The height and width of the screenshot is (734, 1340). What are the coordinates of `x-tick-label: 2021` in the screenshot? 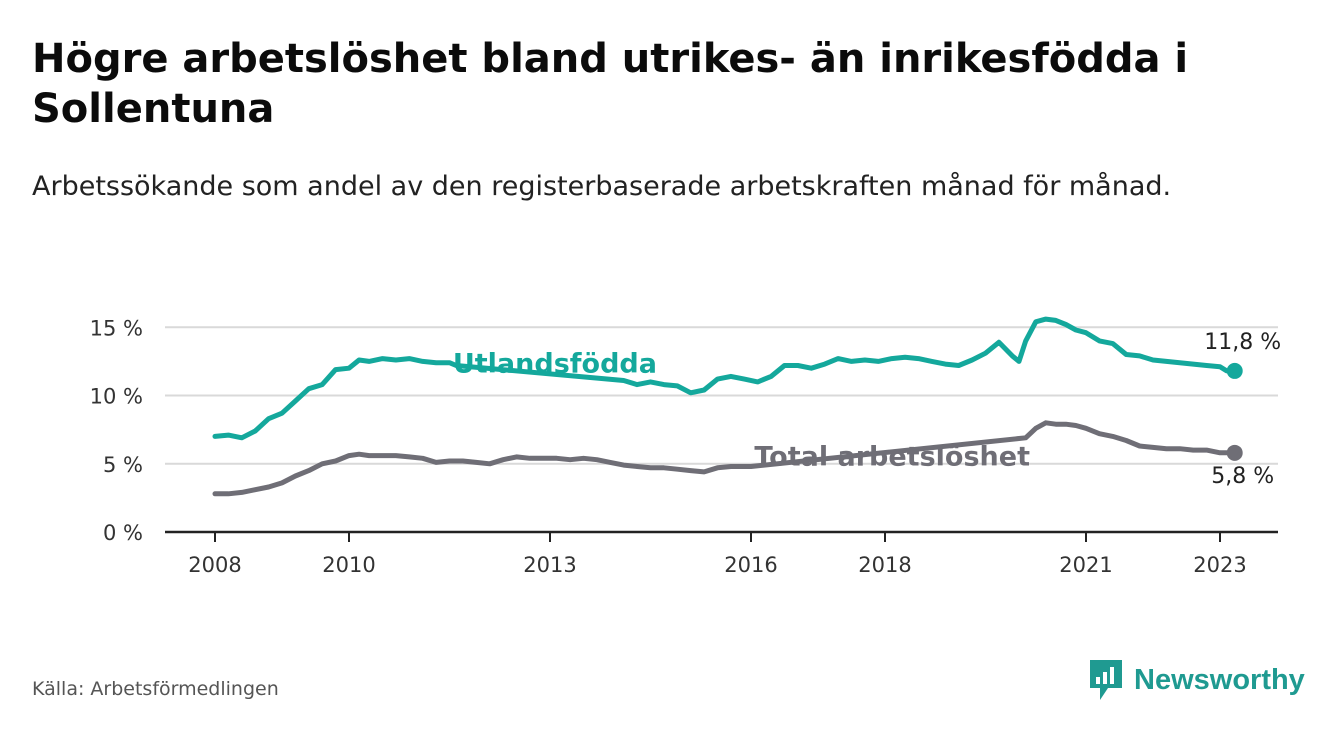 It's located at (1085, 565).